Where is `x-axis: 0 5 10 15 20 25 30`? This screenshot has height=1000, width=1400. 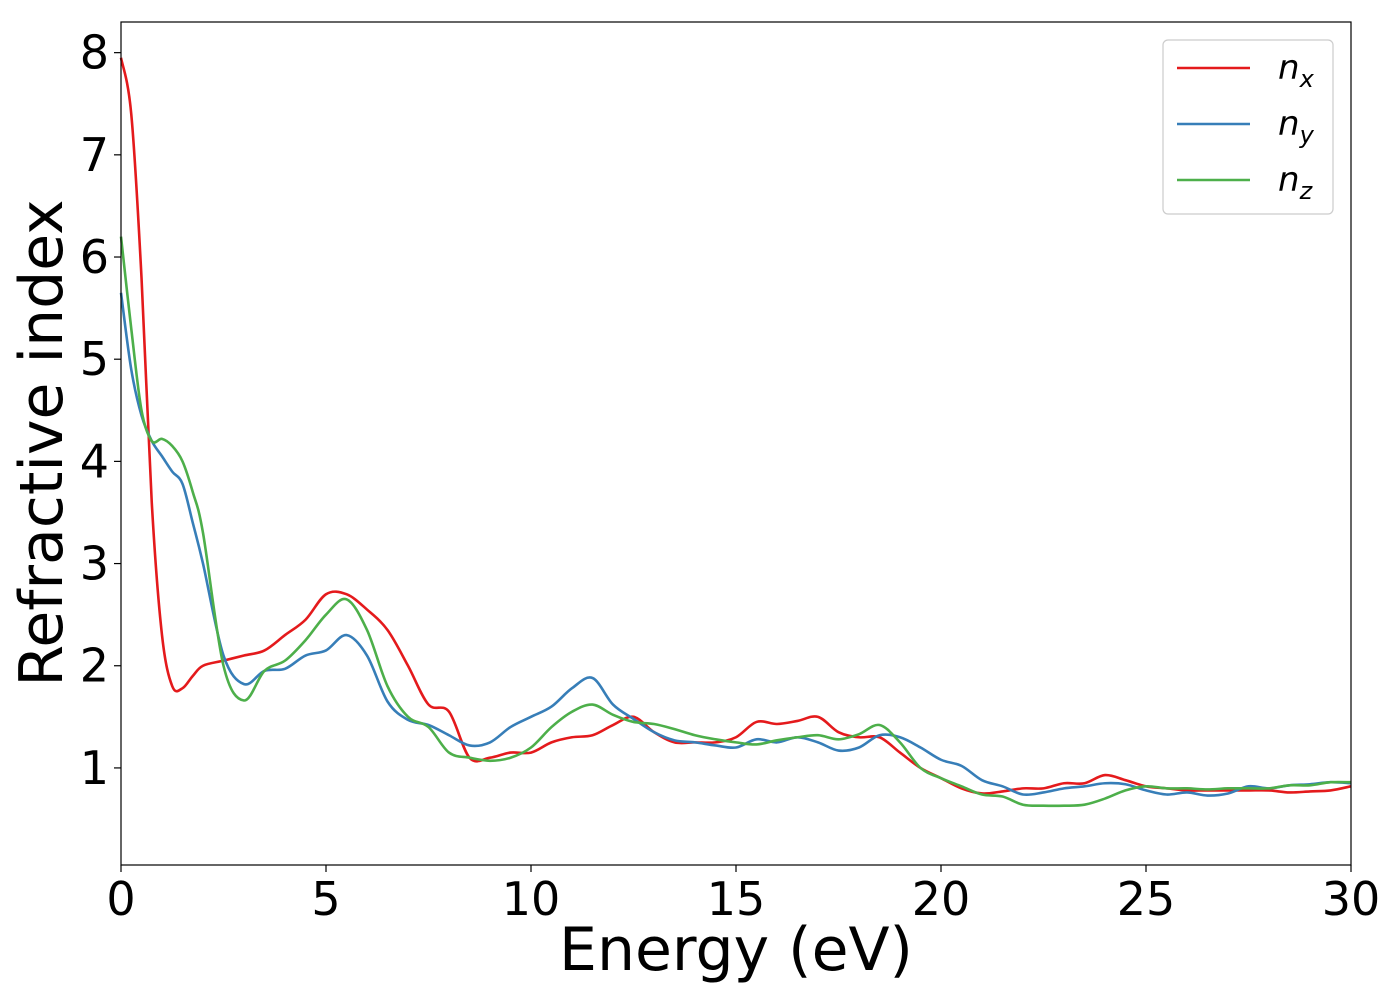 x-axis: 0 5 10 15 20 25 30 is located at coordinates (743, 895).